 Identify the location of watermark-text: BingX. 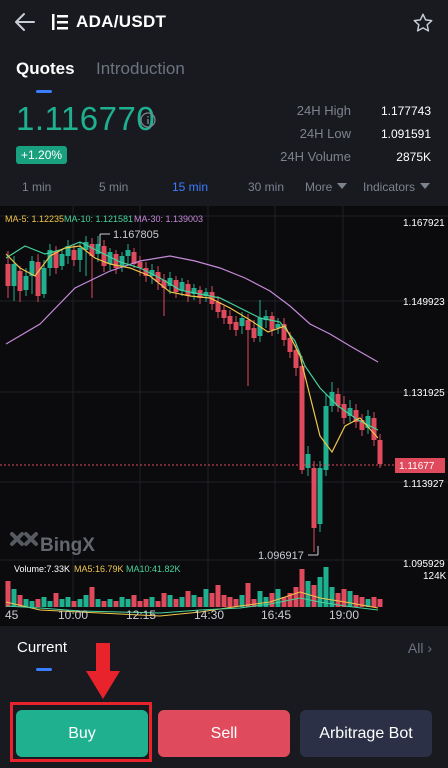
(67, 545).